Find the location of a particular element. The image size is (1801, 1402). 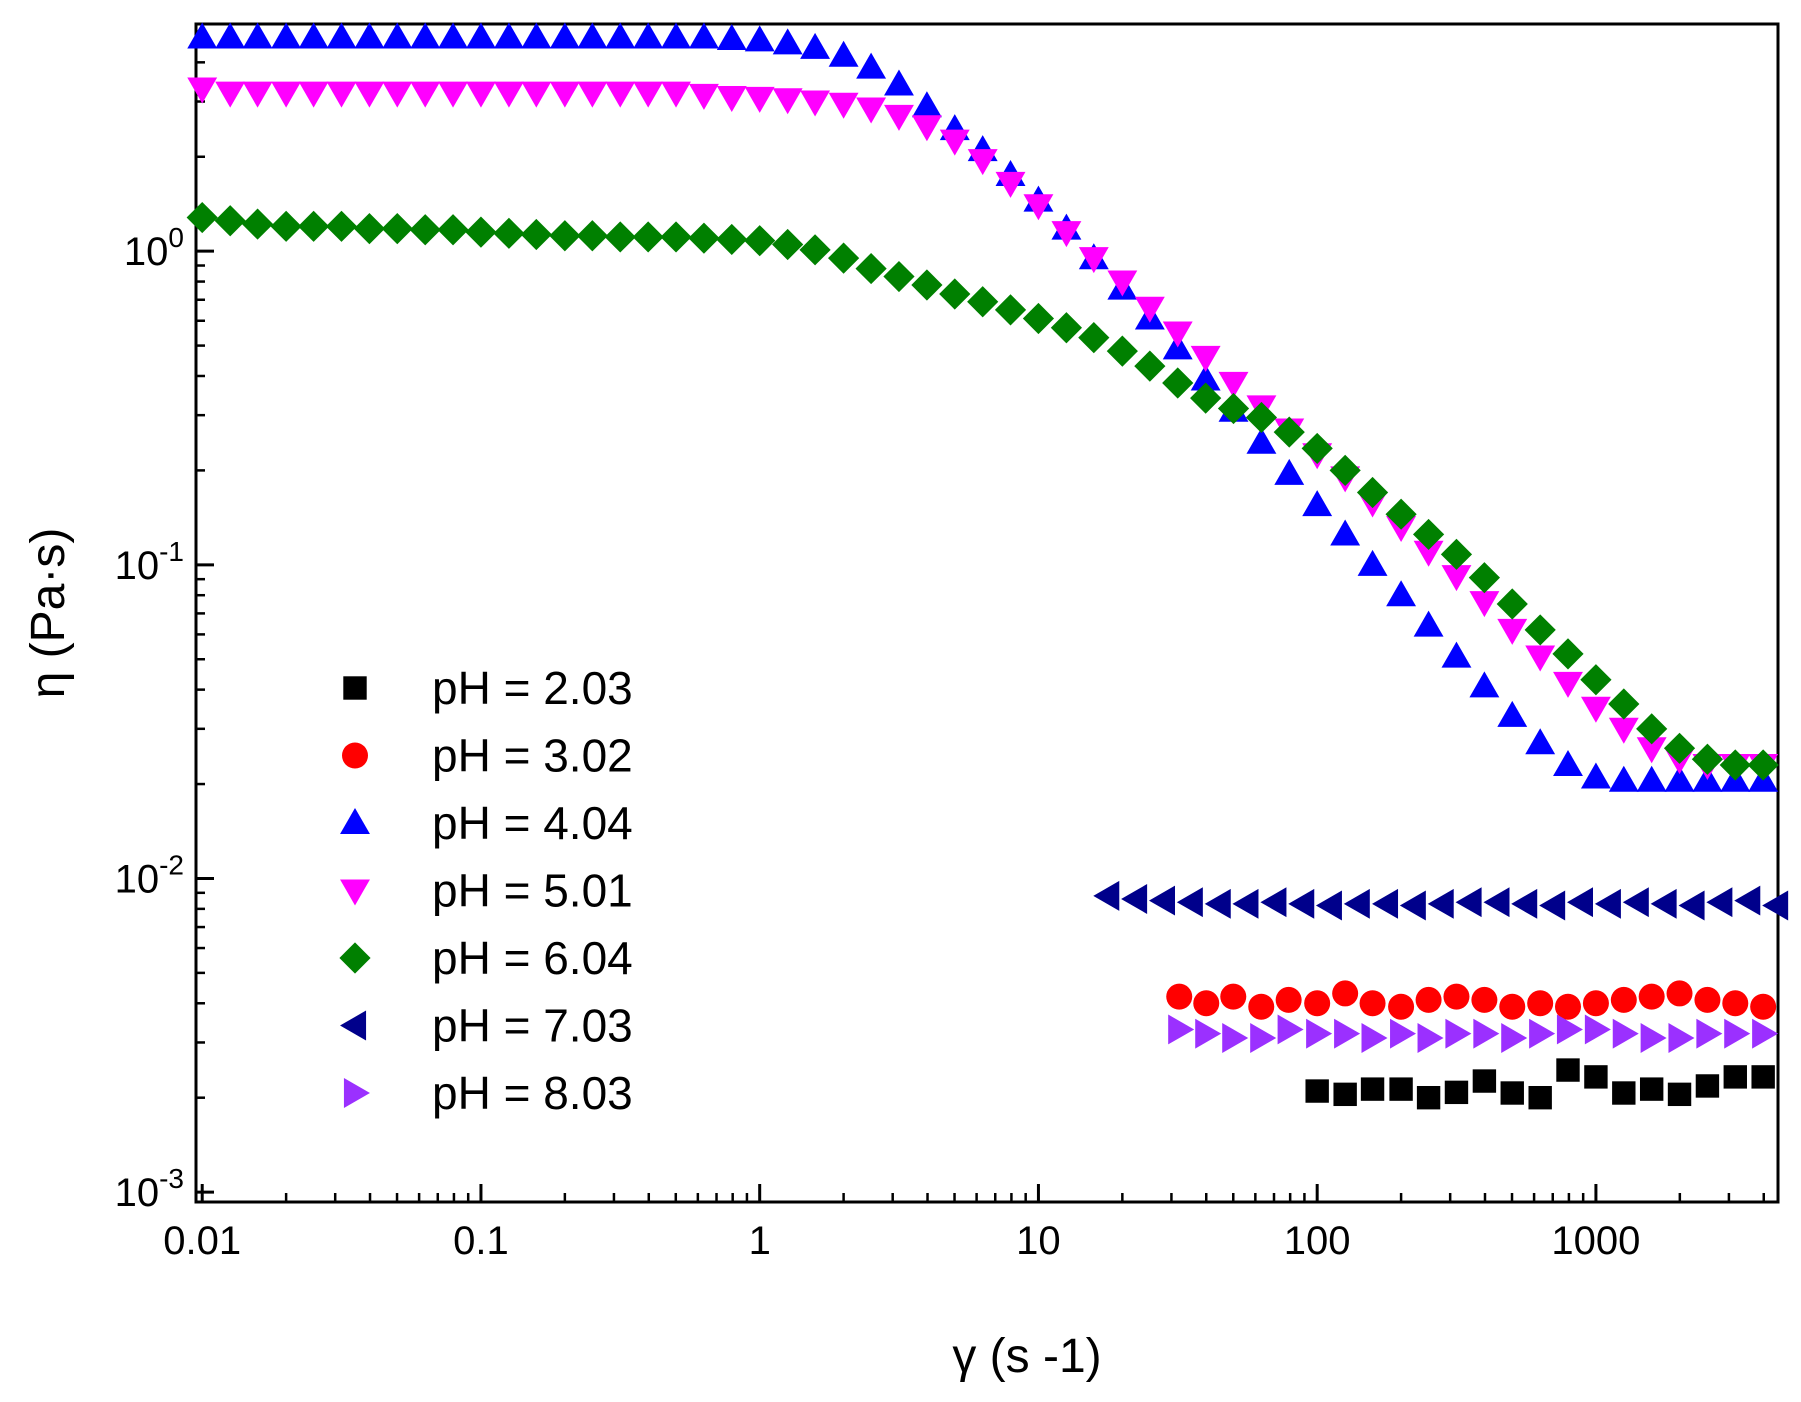

legend-item: pH = 7.03 is located at coordinates (486, 1026).